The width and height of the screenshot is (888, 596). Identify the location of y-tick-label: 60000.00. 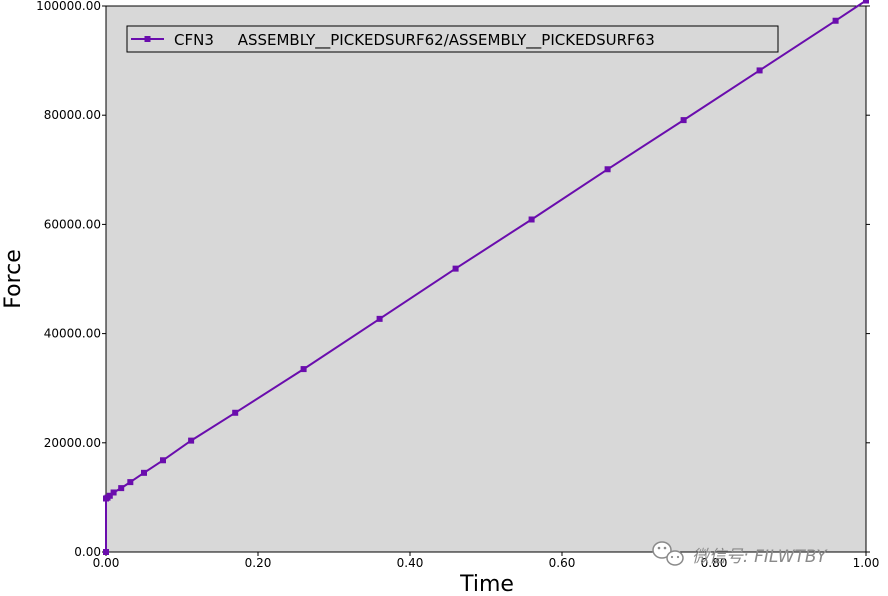
(72, 224).